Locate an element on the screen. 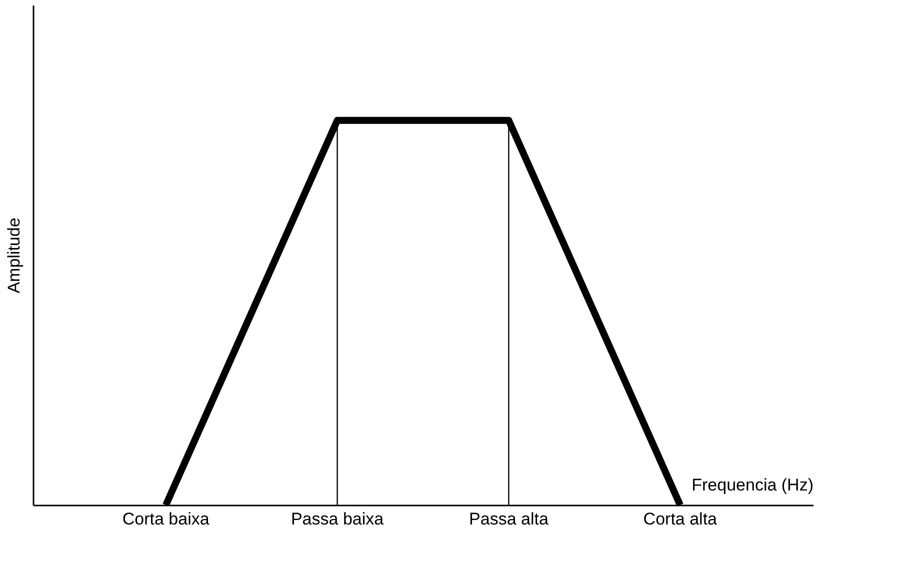 This screenshot has height=581, width=904. x-tick-label: Corta alta is located at coordinates (680, 519).